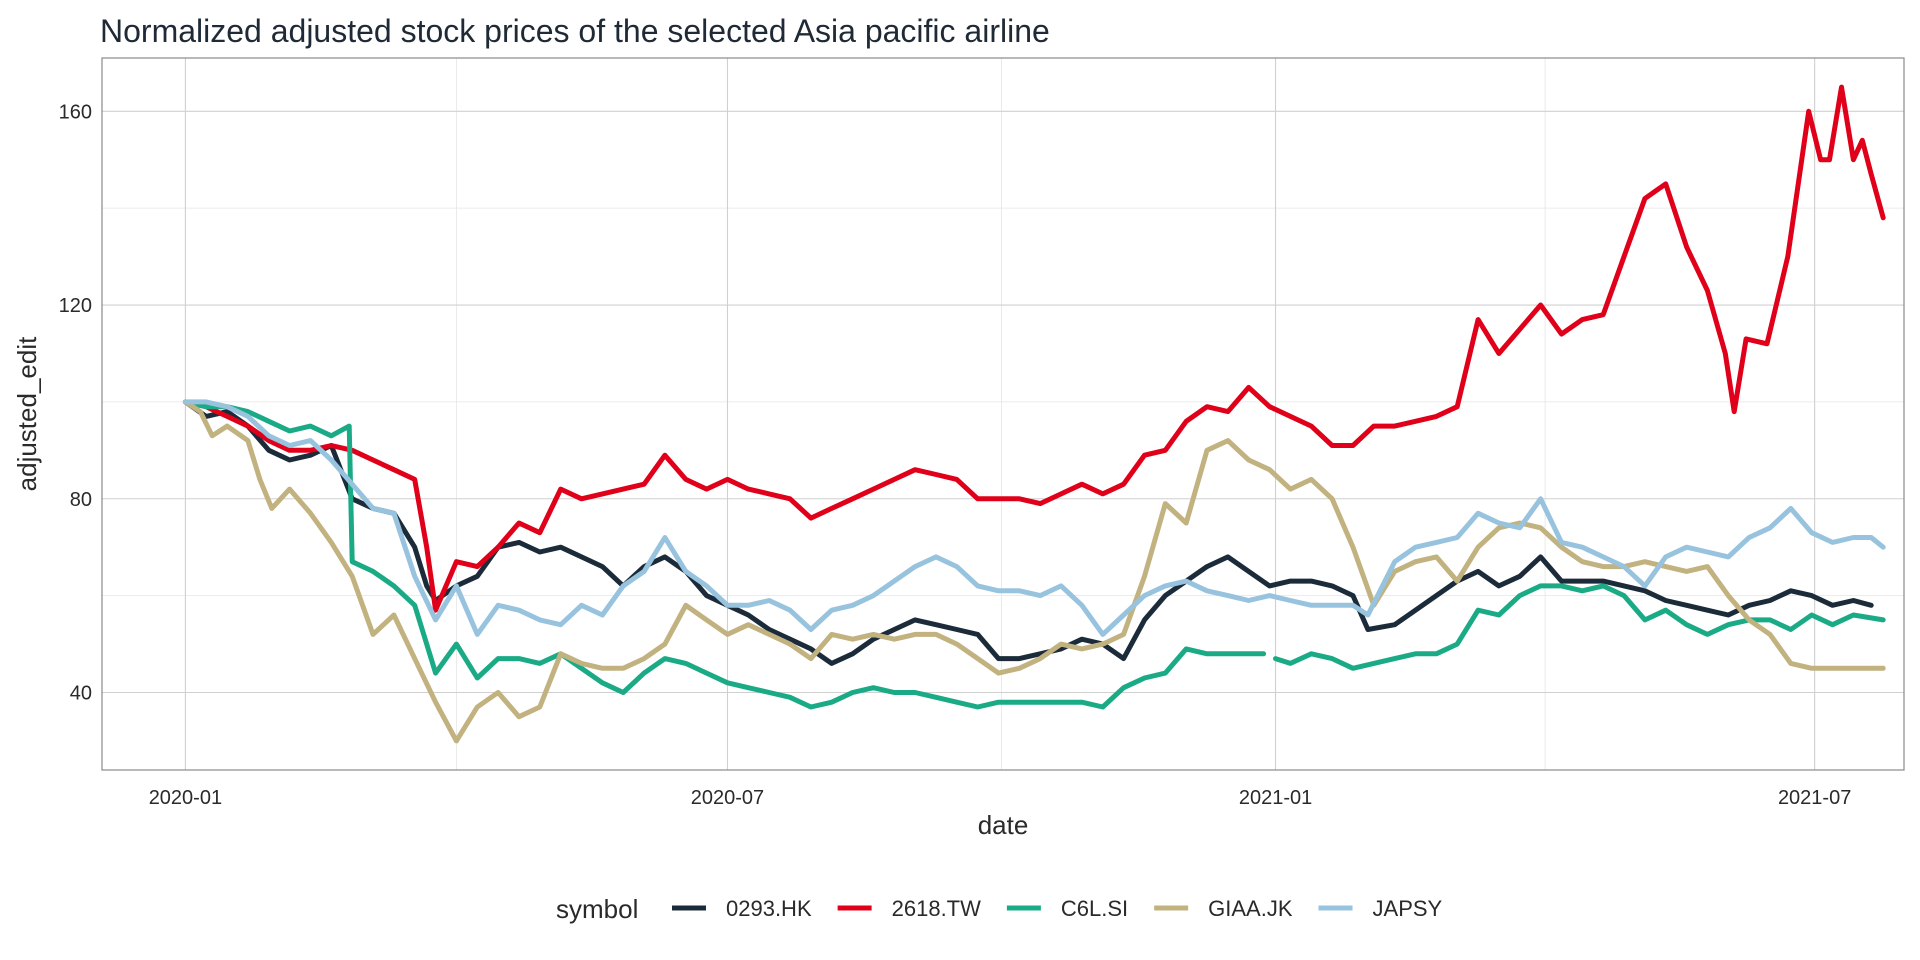 This screenshot has height=960, width=1920. What do you see at coordinates (936, 908) in the screenshot?
I see `legend-label-2618-tw: 2618.TW` at bounding box center [936, 908].